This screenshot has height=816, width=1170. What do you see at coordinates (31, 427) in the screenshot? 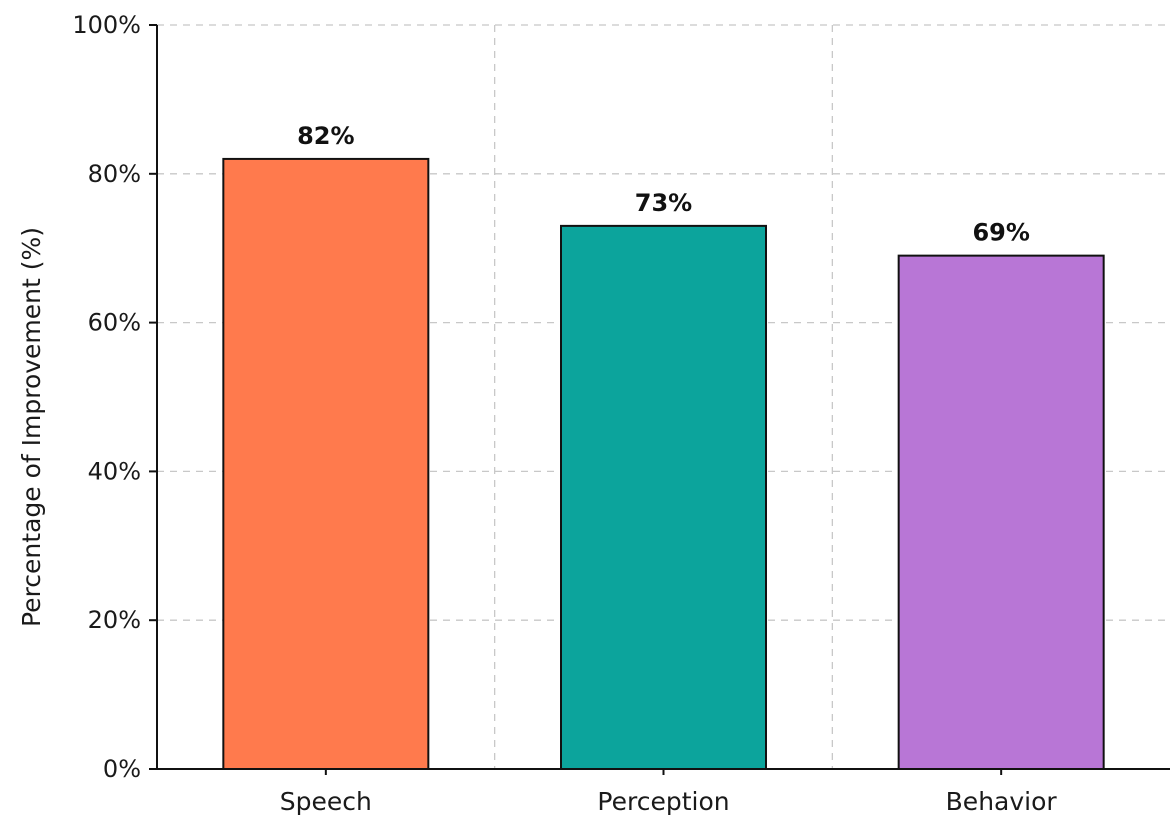
I see `y-axis-title: Percentage of Improvement (%)` at bounding box center [31, 427].